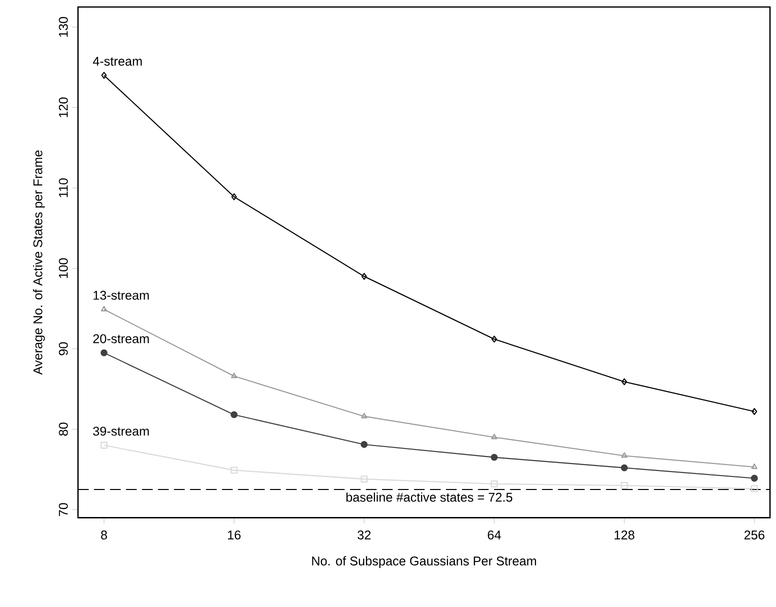  What do you see at coordinates (494, 535) in the screenshot?
I see `x-tick-label: 64` at bounding box center [494, 535].